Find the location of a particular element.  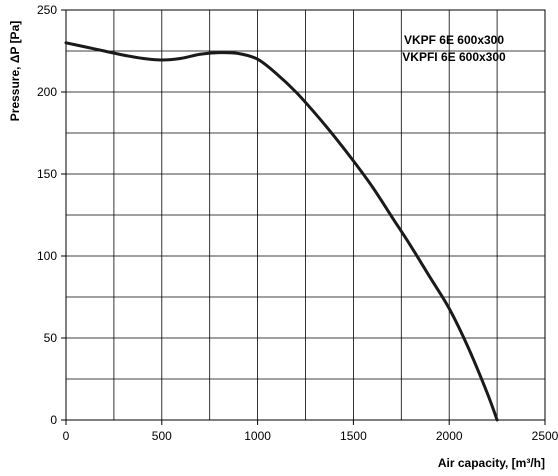

x-tick-label: 2500 is located at coordinates (545, 436).